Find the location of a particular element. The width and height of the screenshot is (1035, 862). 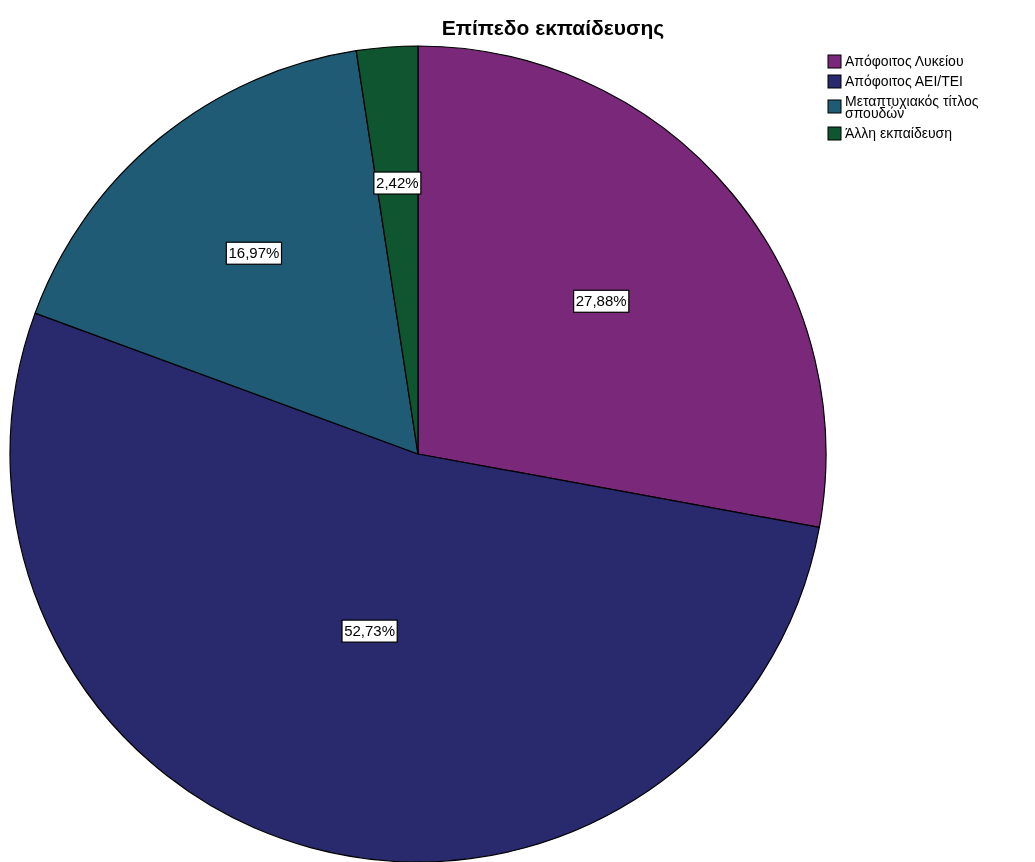

data-label: 52,73% is located at coordinates (370, 631).